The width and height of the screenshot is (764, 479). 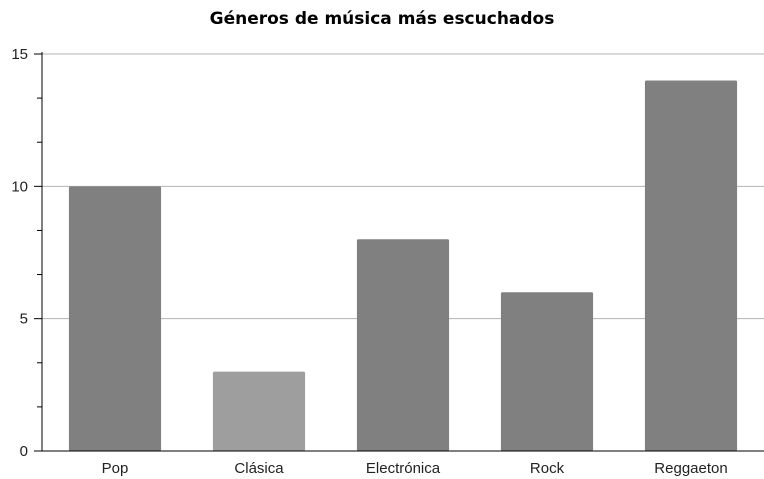 I want to click on y-tick-label: 5, so click(x=24, y=319).